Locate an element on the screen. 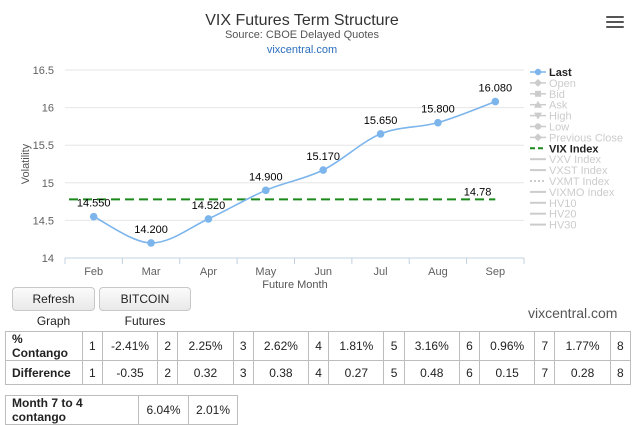  last-data-label: 14.550 is located at coordinates (94, 204).